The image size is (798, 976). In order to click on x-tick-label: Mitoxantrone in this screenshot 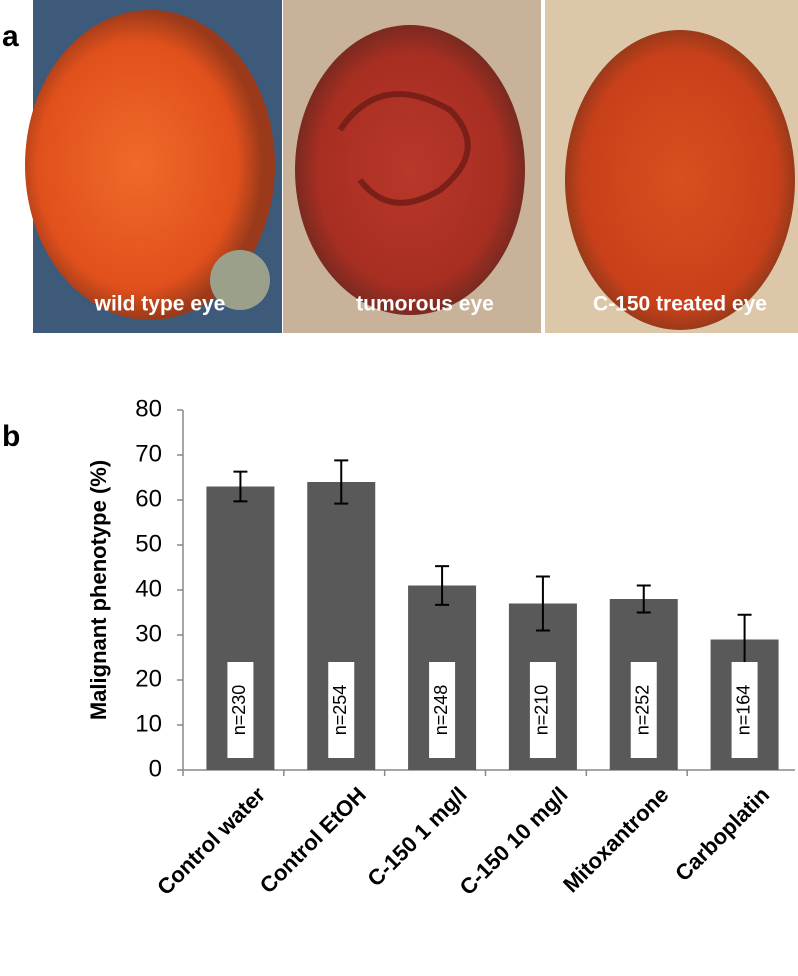, I will do `click(615, 839)`.